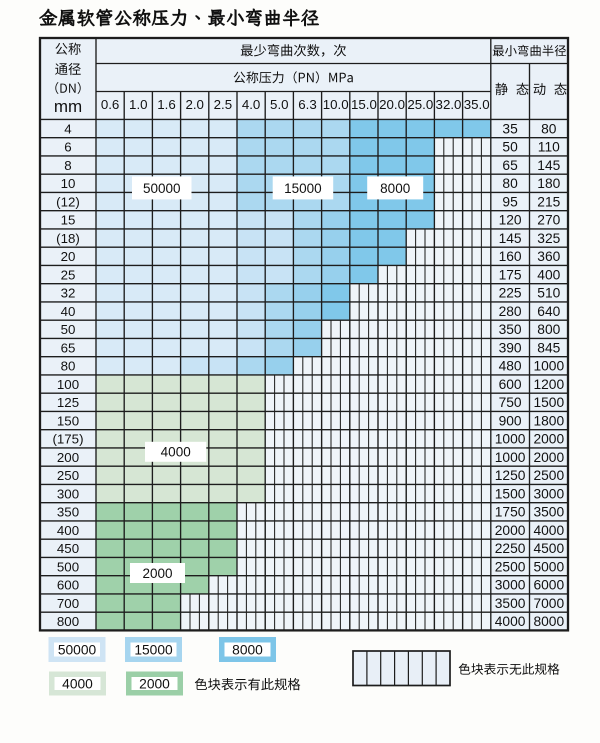 The image size is (600, 743). Describe the element at coordinates (510, 129) in the screenshot. I see `svg-text: 35` at that location.